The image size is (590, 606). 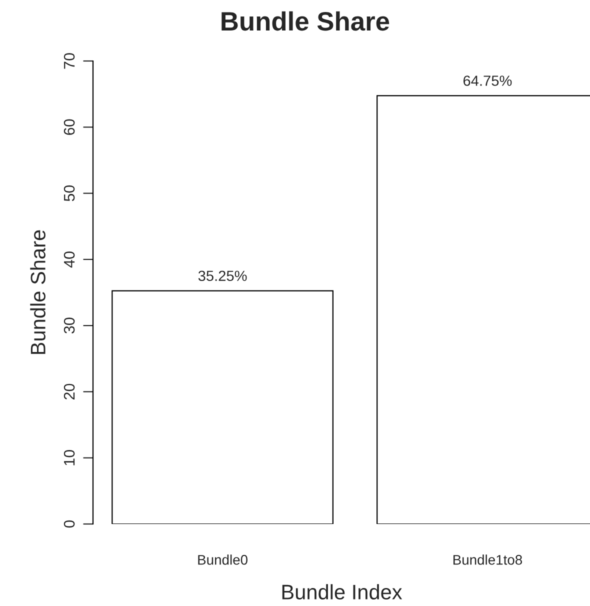 What do you see at coordinates (69, 326) in the screenshot?
I see `y-tick-label: 30` at bounding box center [69, 326].